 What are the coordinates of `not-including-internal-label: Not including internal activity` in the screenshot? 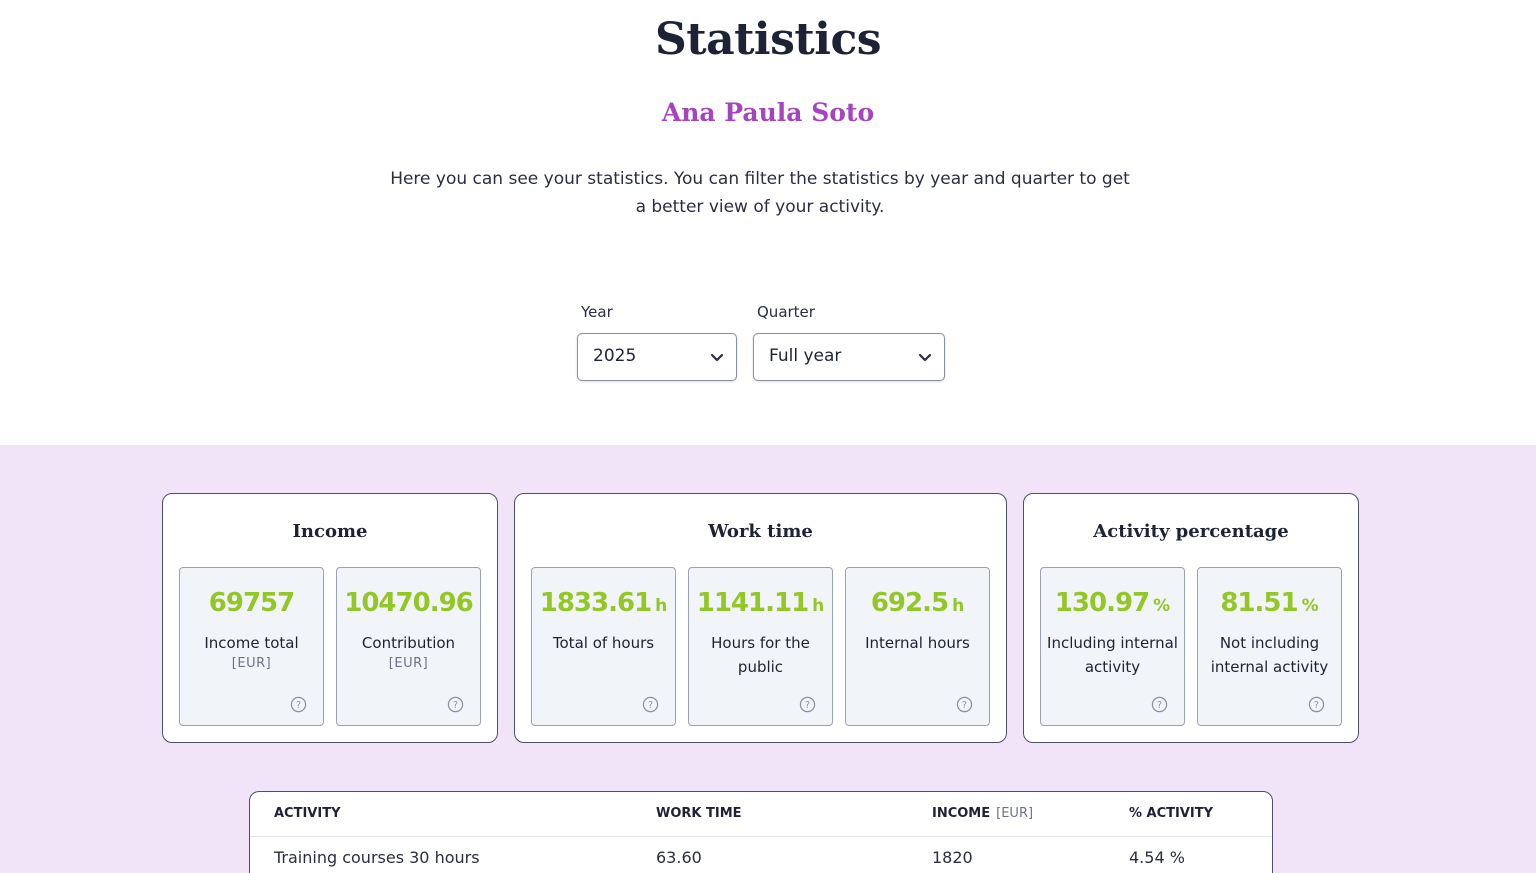 It's located at (1269, 655).